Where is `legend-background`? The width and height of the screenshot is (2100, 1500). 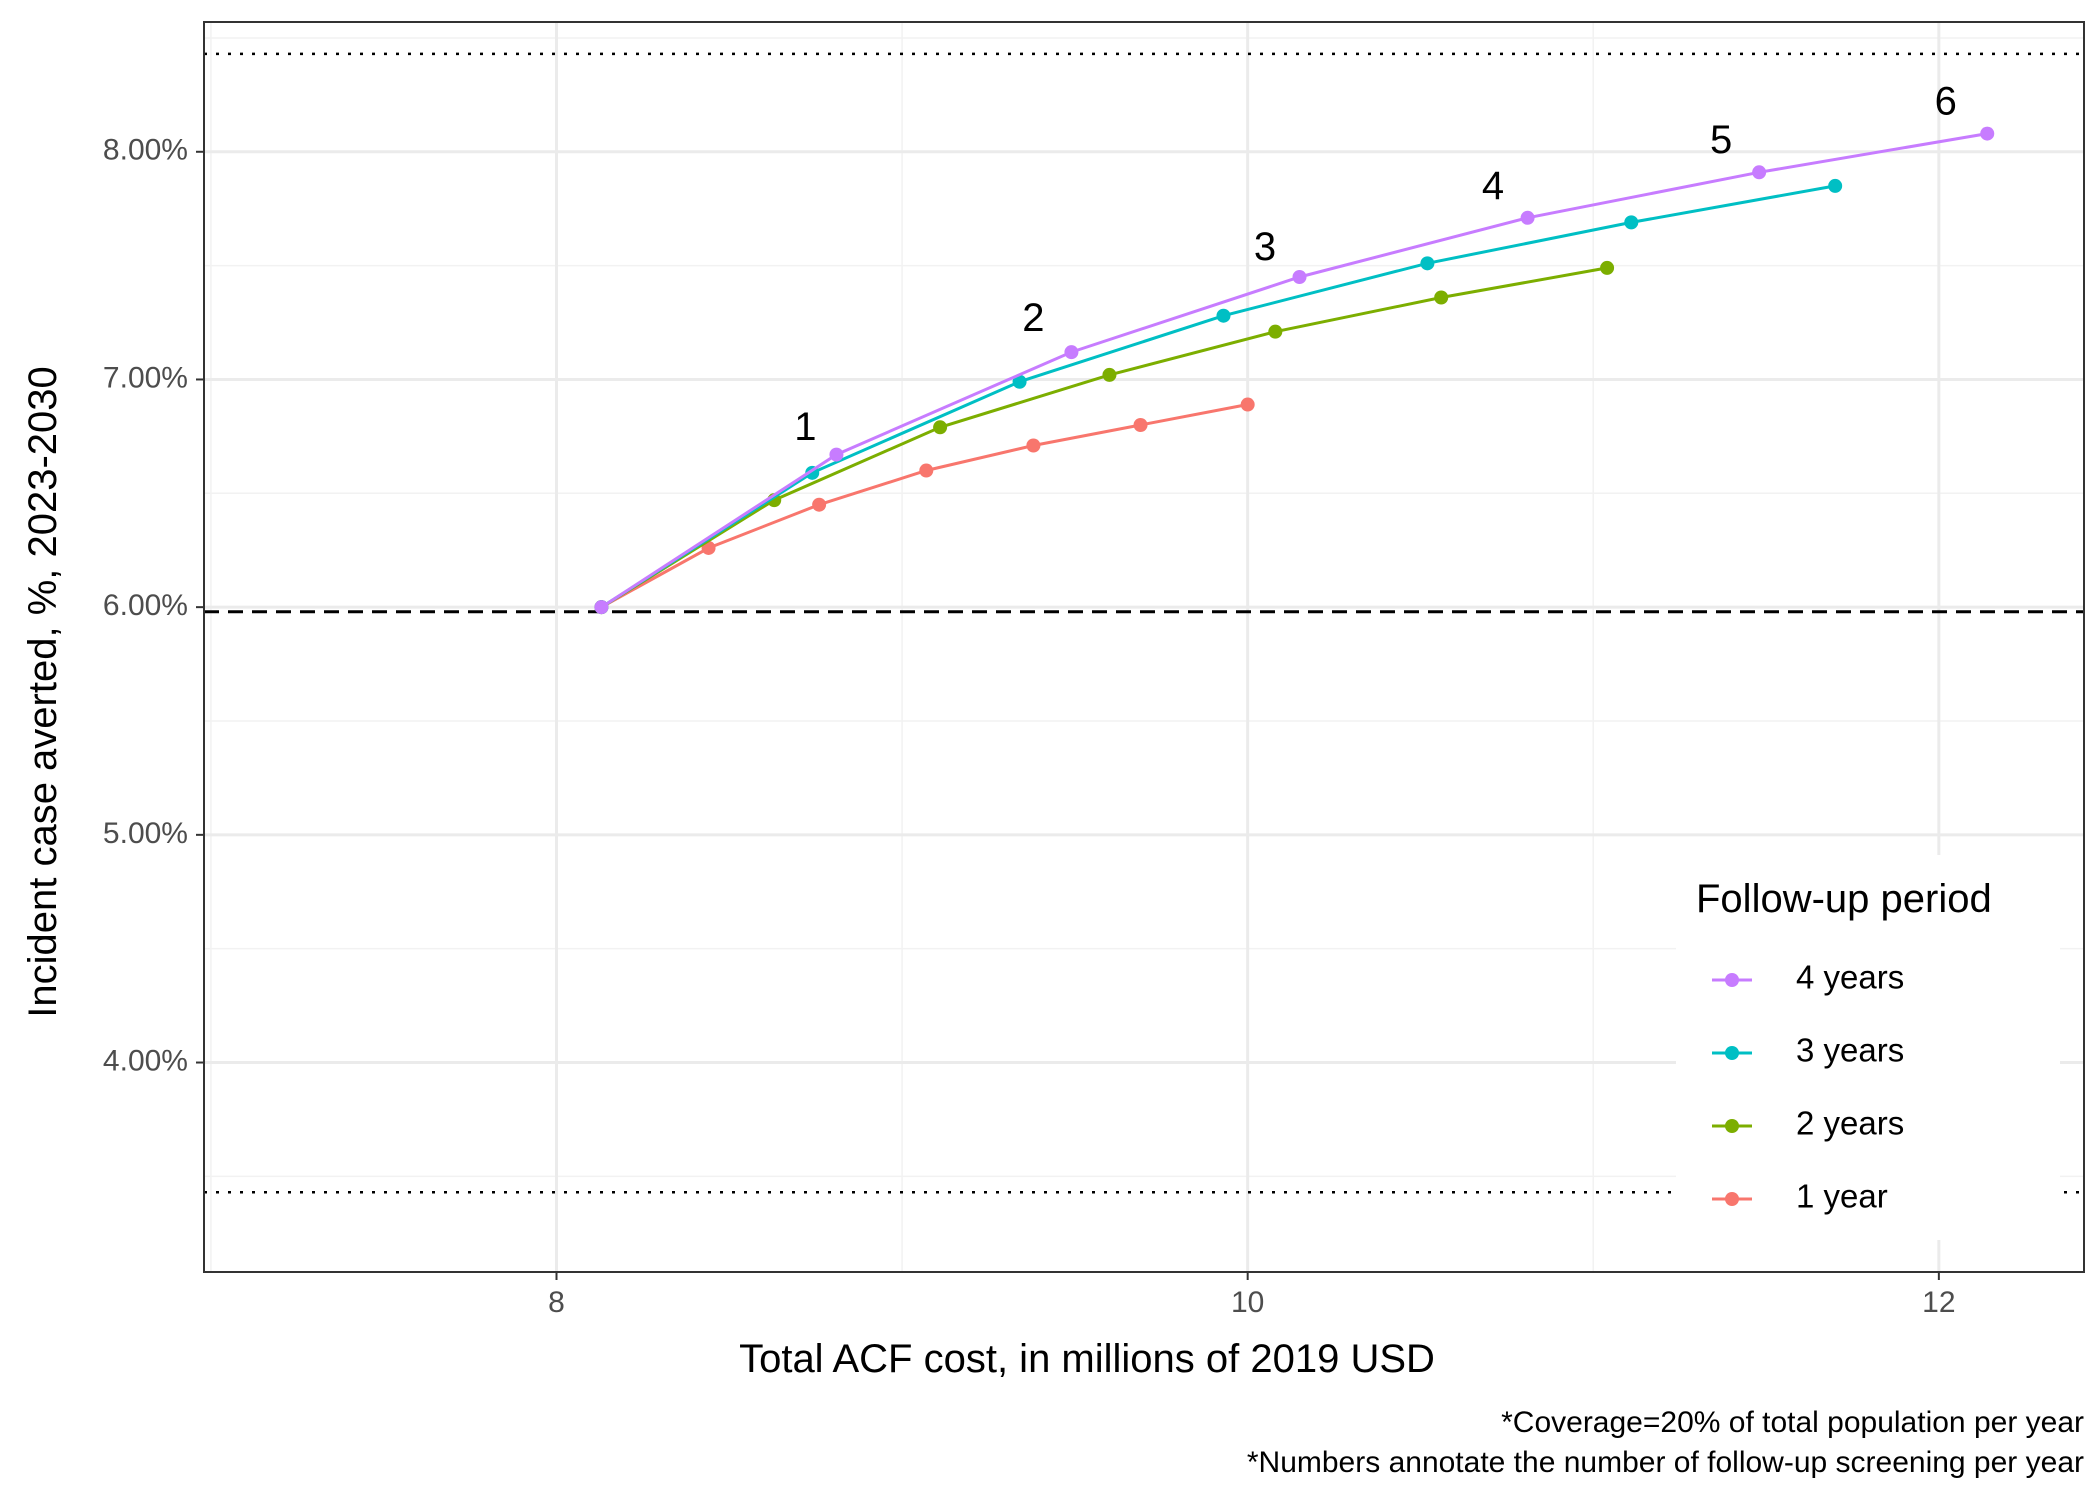 legend-background is located at coordinates (1868, 1047).